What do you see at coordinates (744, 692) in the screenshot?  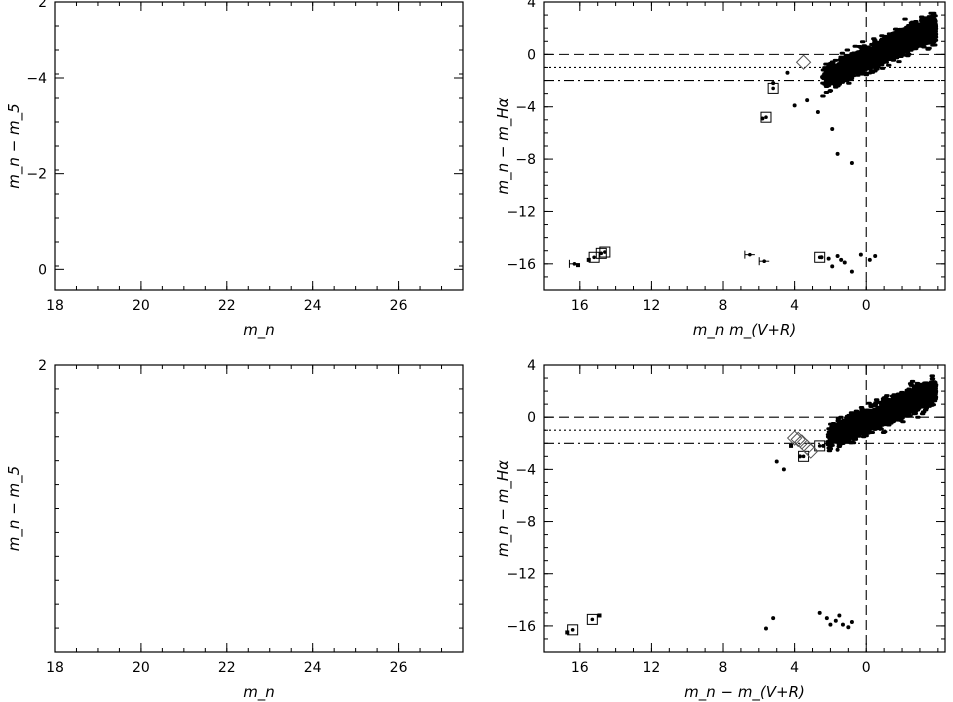 I see `x-axis-label: m_n − m_(V+R)` at bounding box center [744, 692].